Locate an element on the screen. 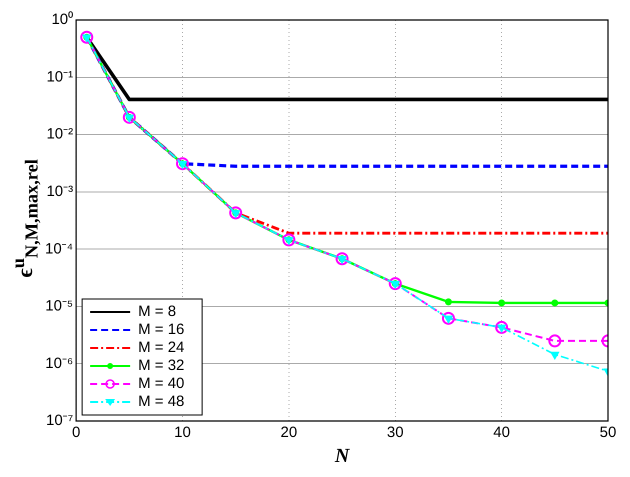 The width and height of the screenshot is (630, 477). y-tick-label: 10⁻³ is located at coordinates (60, 191).